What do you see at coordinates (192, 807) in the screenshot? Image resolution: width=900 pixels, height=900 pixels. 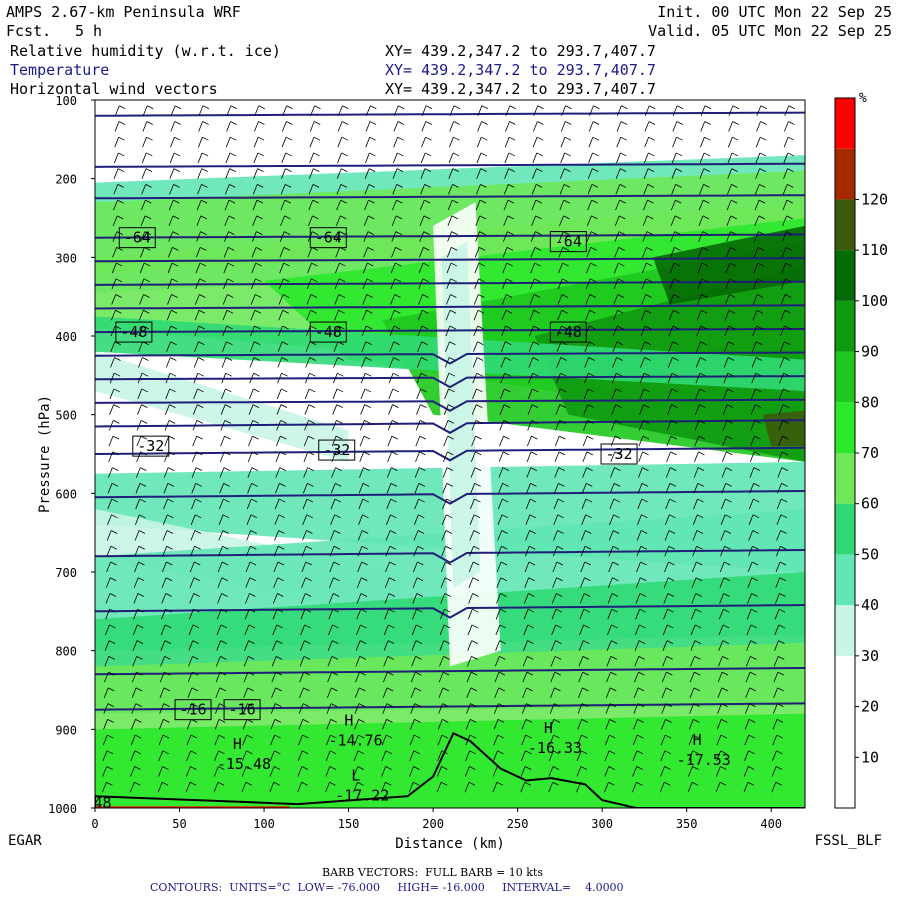 I see `rh-high-strip` at bounding box center [192, 807].